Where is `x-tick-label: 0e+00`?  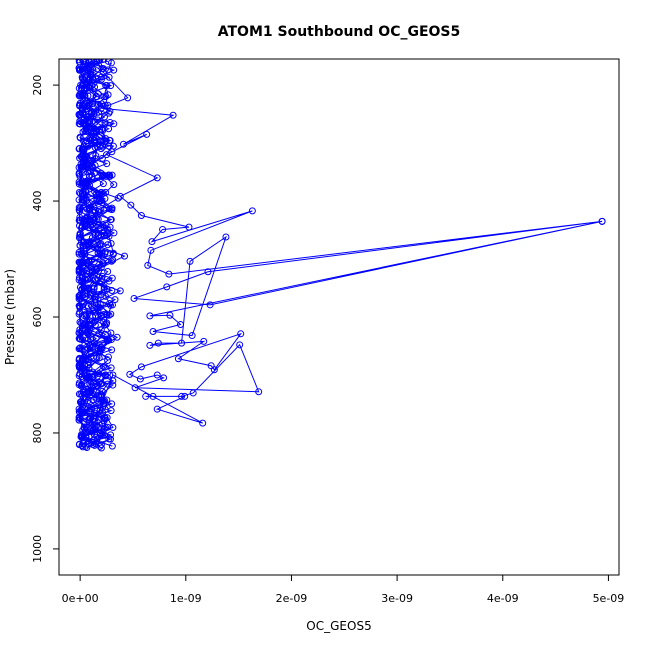
x-tick-label: 0e+00 is located at coordinates (80, 598).